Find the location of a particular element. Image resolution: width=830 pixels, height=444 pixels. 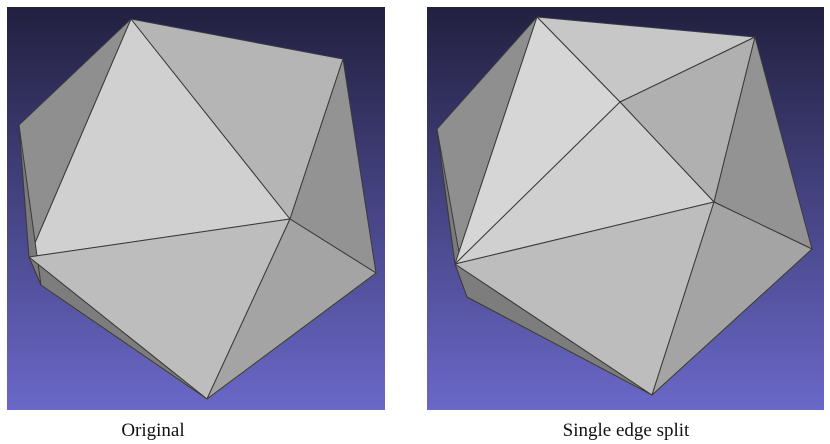

original-caption: Original is located at coordinates (153, 430).